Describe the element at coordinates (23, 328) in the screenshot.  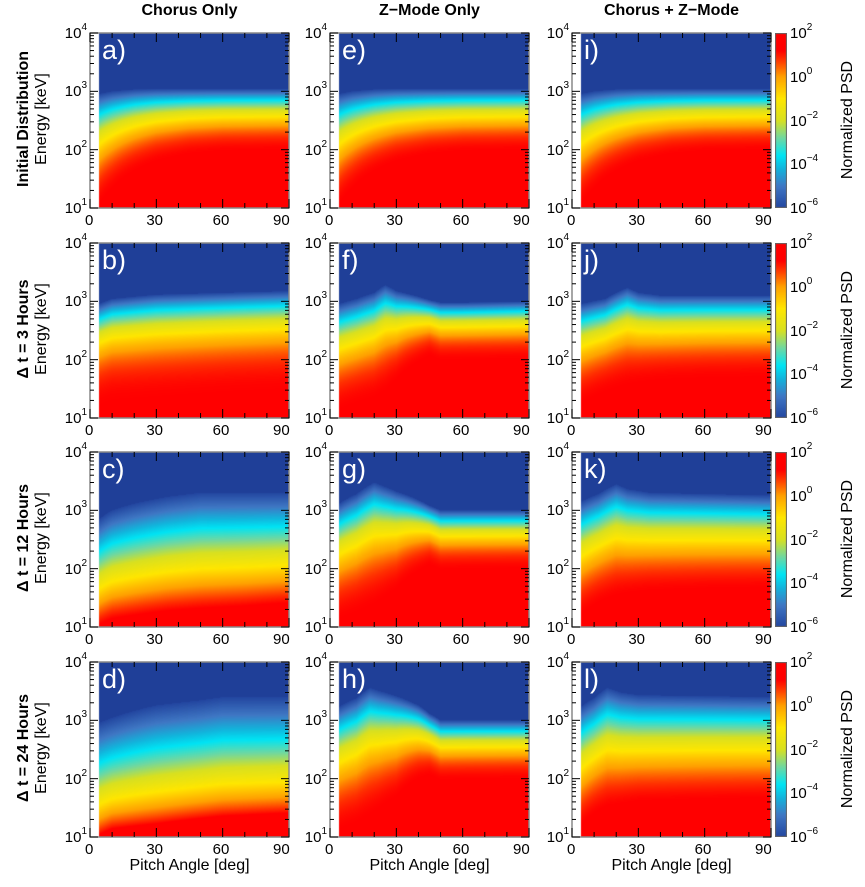
I see `row-title: Δ t = 3 Hours` at that location.